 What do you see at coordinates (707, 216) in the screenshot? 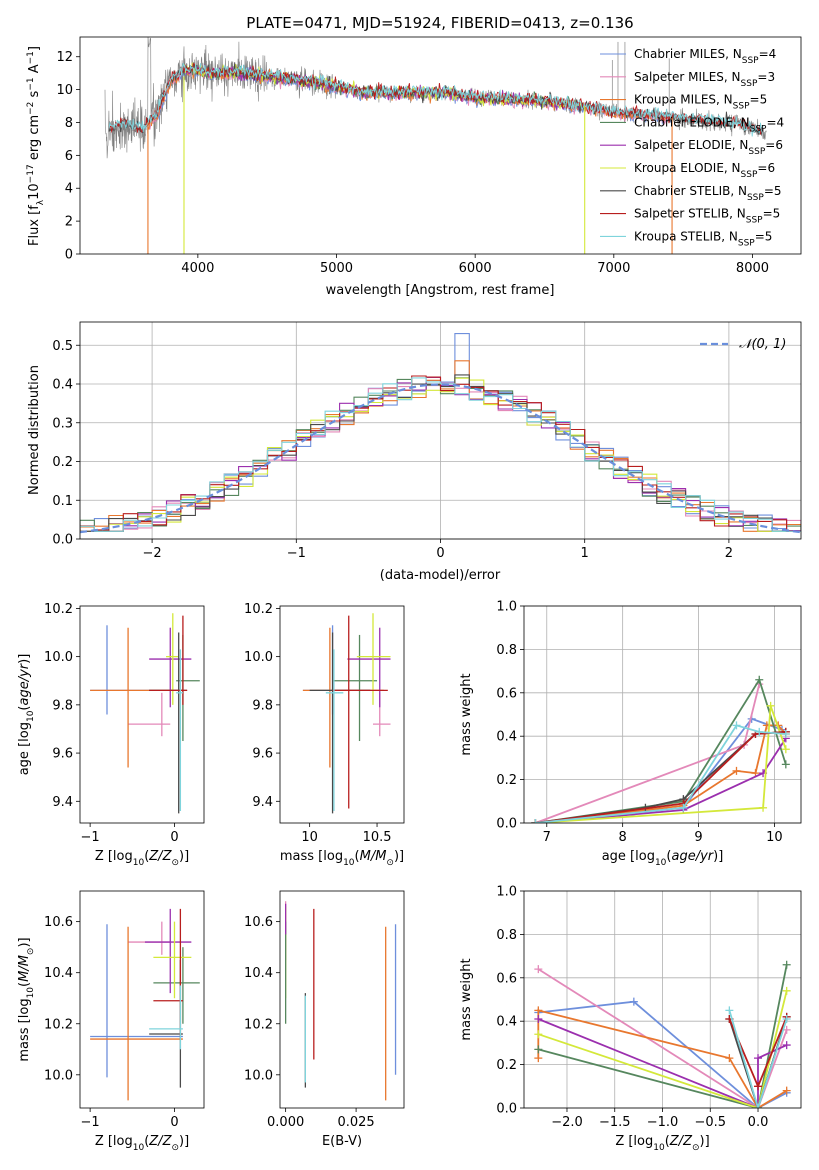
I see `legend-entry: Salpeter STELIB, NSSP=5` at bounding box center [707, 216].